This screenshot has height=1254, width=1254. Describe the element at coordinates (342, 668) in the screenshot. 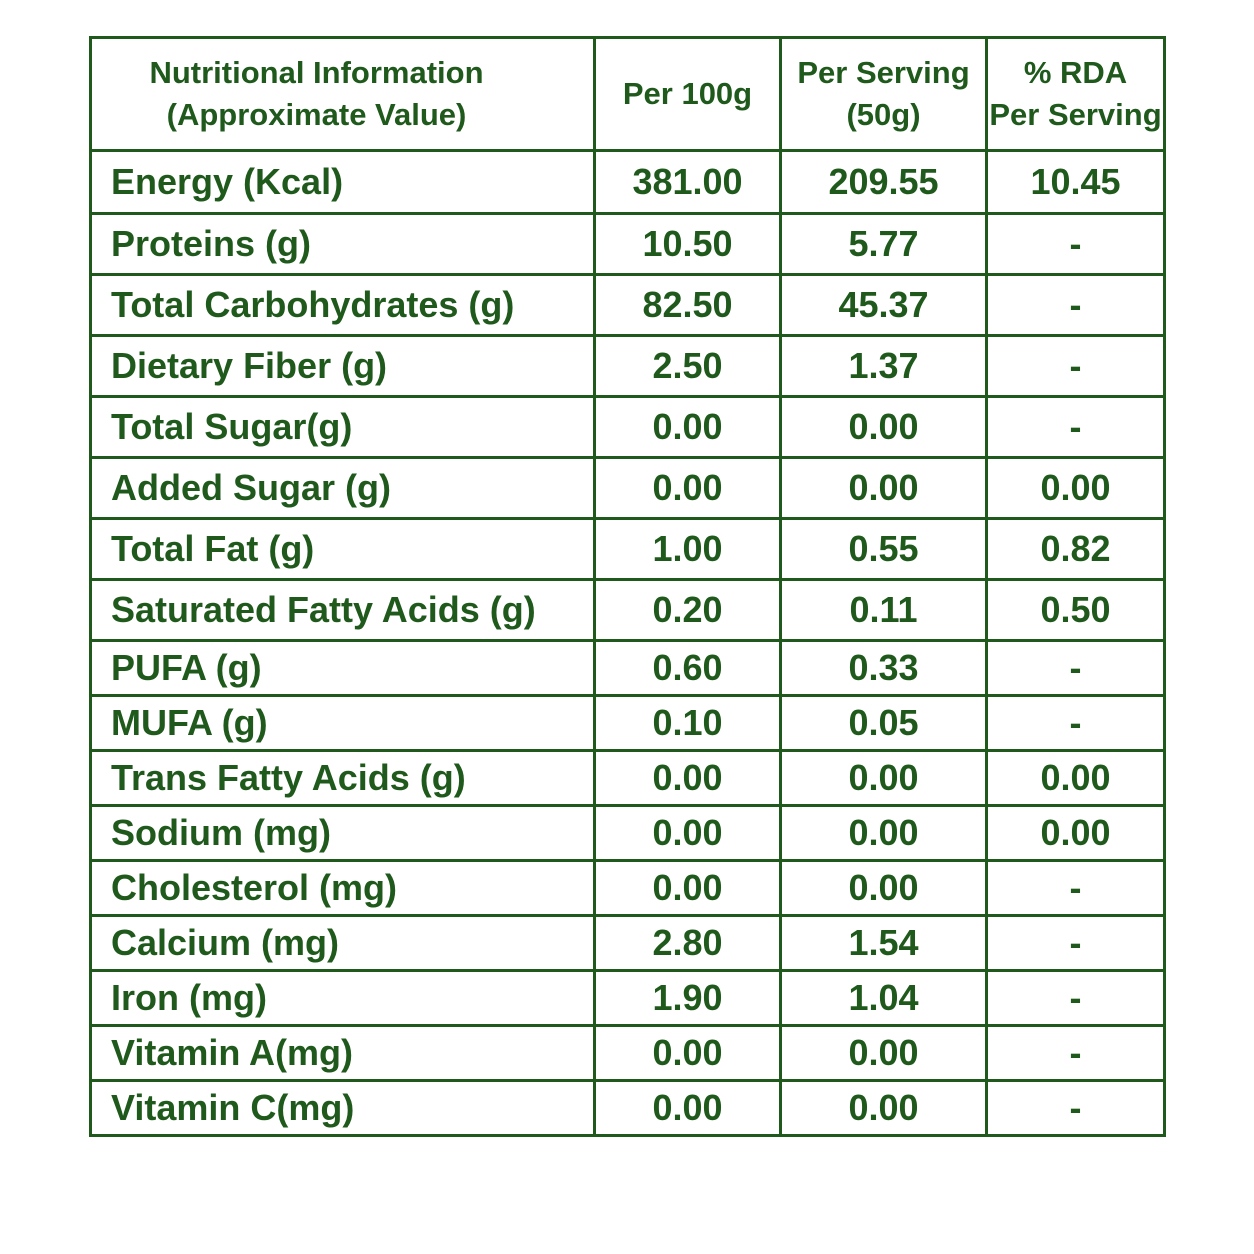

I see `nutrient-cell: PUFA (g)` at that location.